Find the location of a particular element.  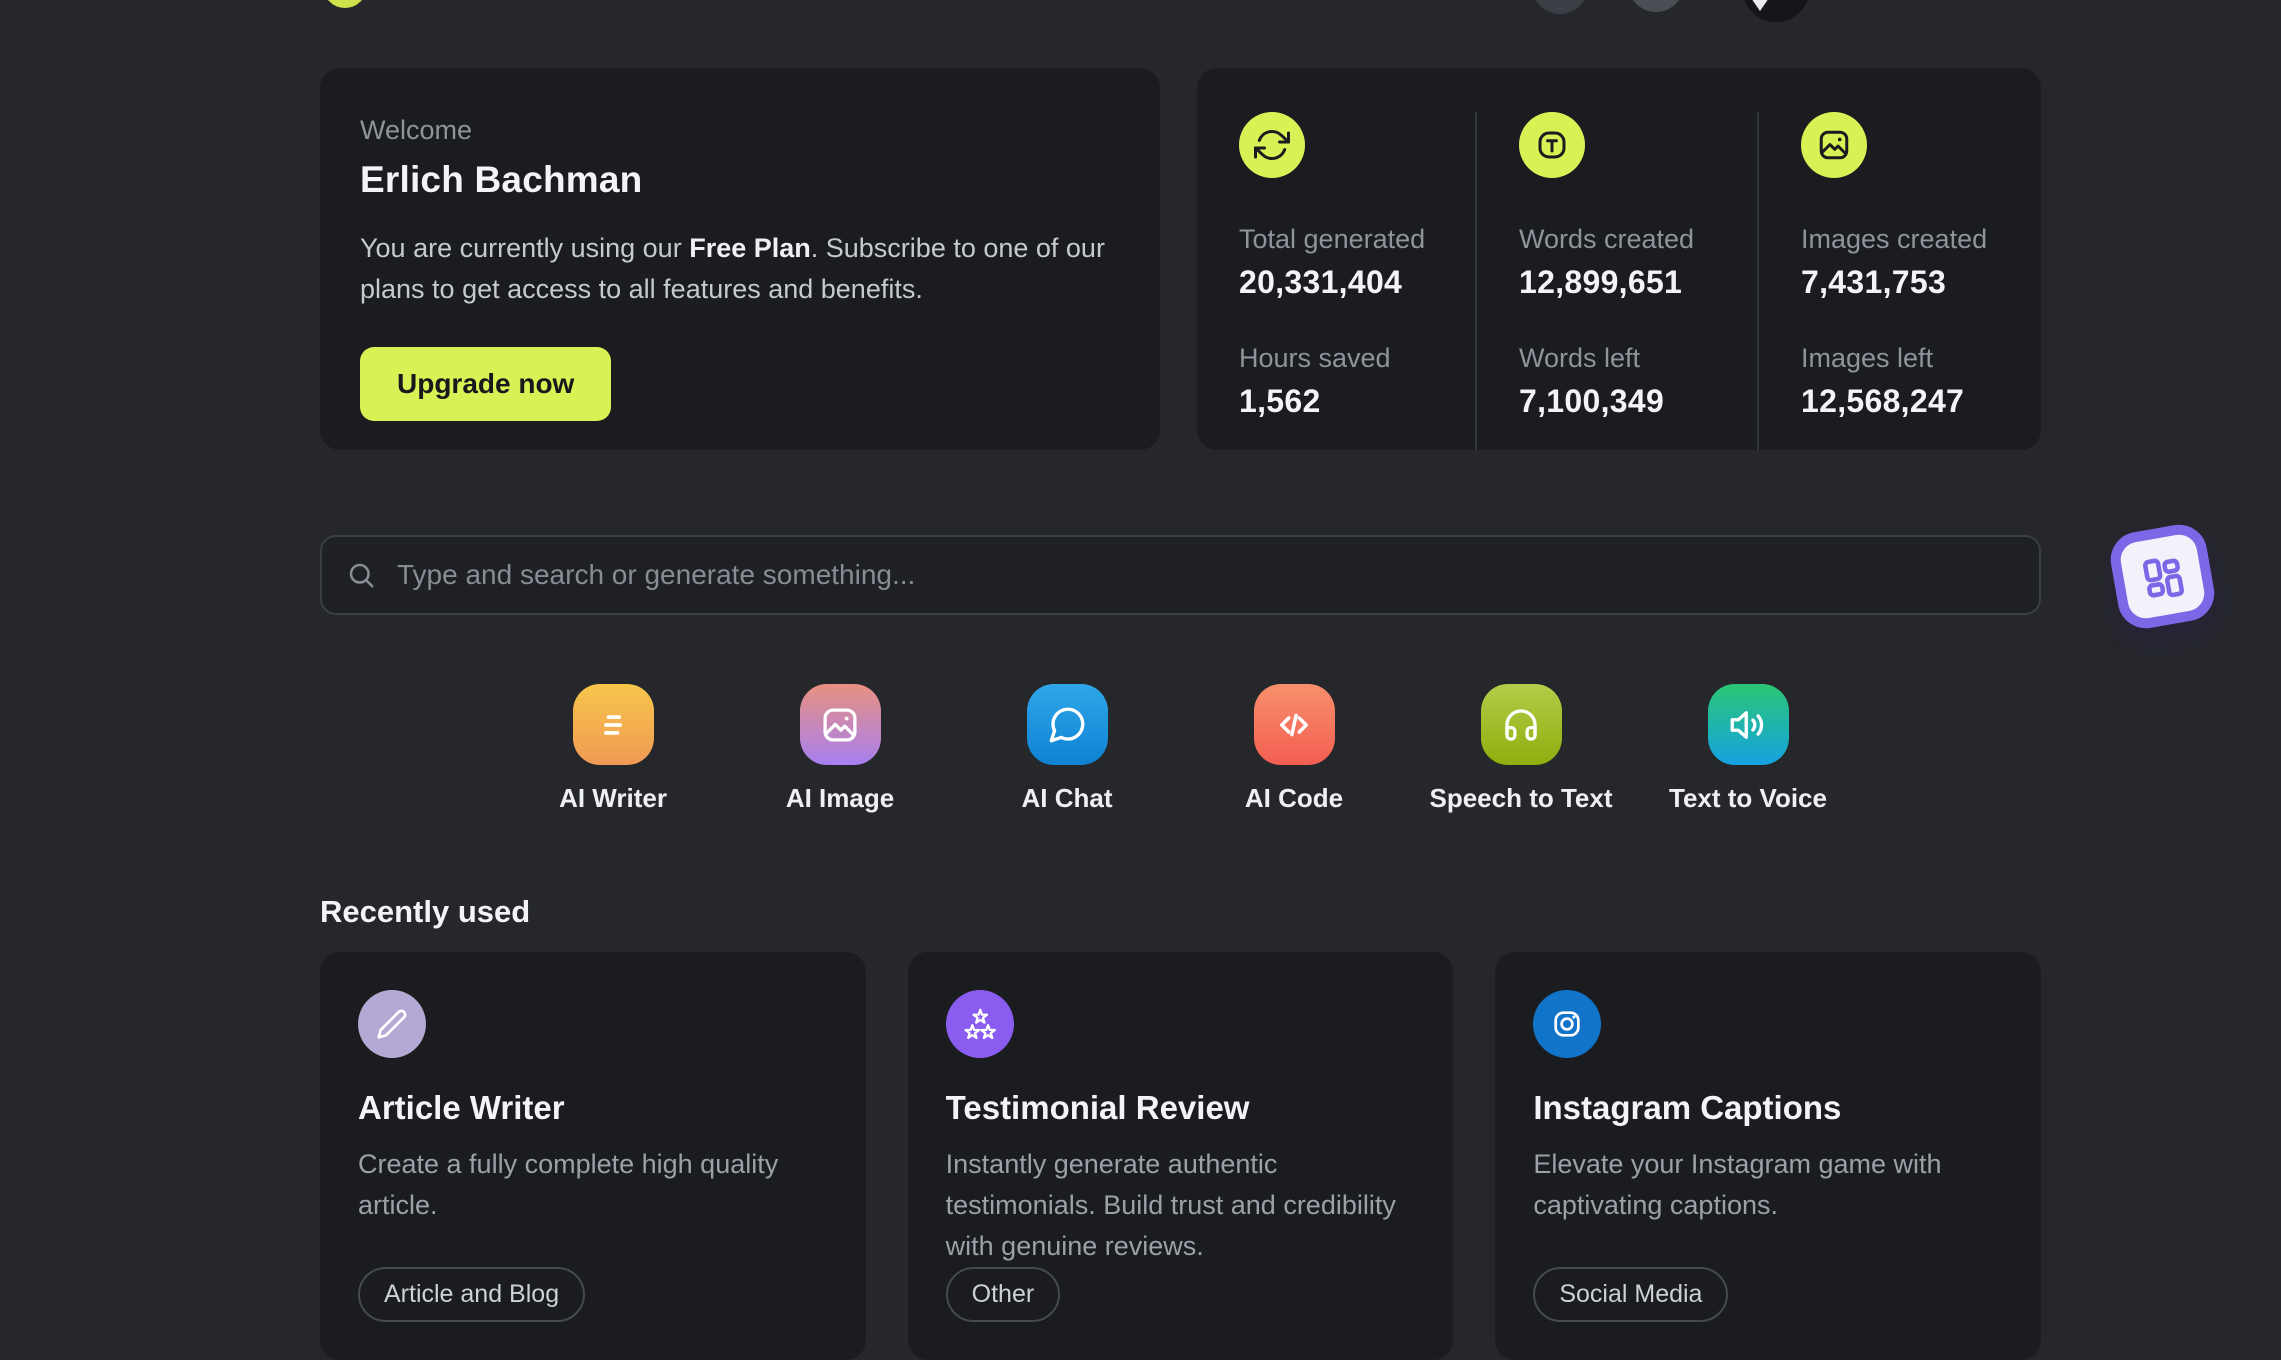

tool-speech-to-text: Speech to Text is located at coordinates (1521, 749).